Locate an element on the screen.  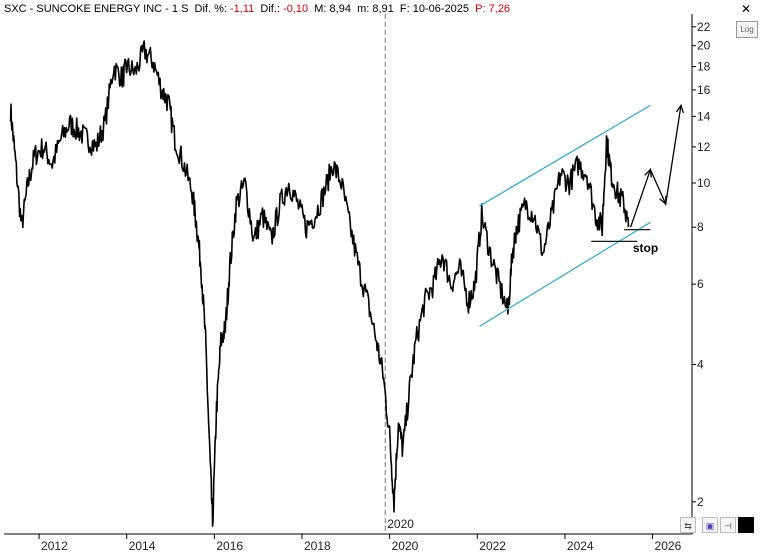
dif-pct-value: -1,11 is located at coordinates (242, 9).